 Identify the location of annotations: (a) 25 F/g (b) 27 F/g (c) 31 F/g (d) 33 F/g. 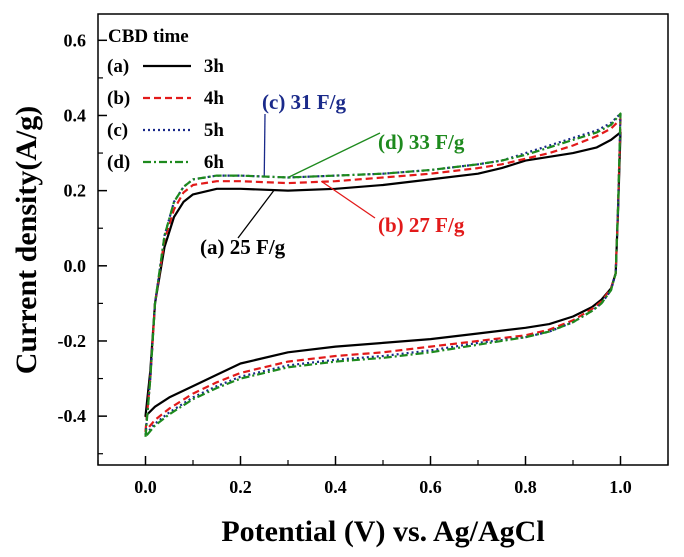
(332, 174).